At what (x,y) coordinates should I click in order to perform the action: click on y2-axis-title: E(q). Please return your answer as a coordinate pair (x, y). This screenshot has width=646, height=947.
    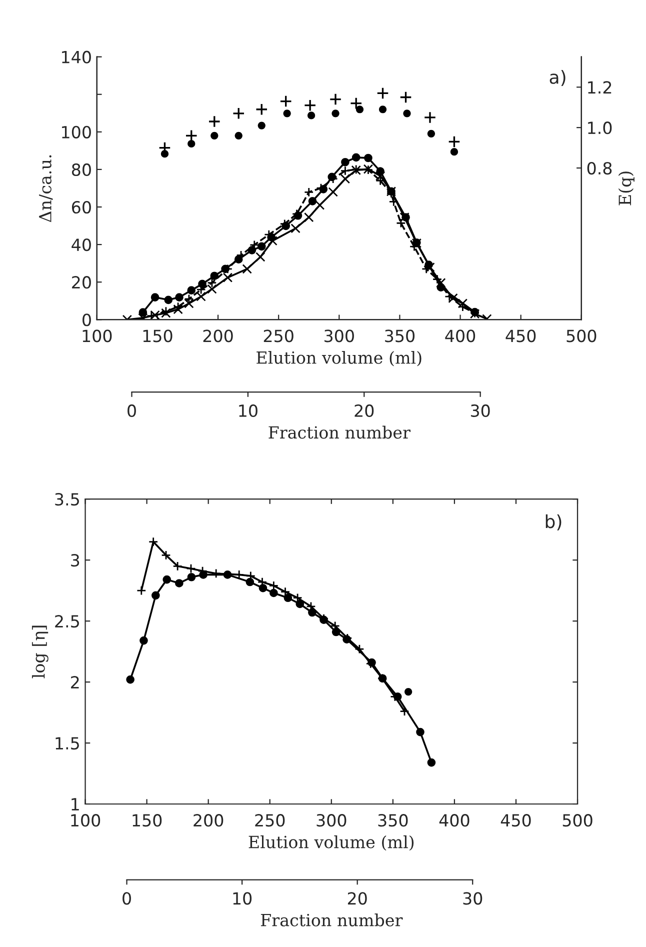
    Looking at the image, I should click on (626, 189).